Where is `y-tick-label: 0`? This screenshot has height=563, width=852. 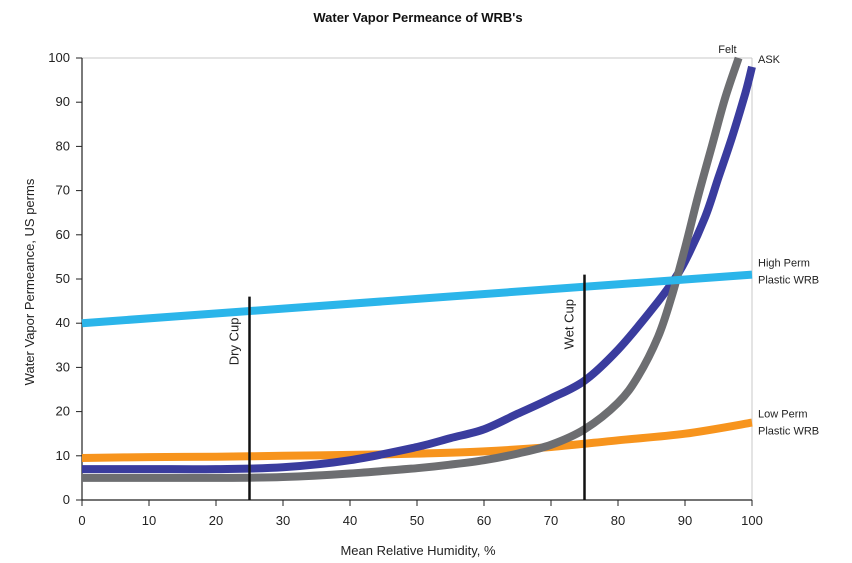 y-tick-label: 0 is located at coordinates (66, 499).